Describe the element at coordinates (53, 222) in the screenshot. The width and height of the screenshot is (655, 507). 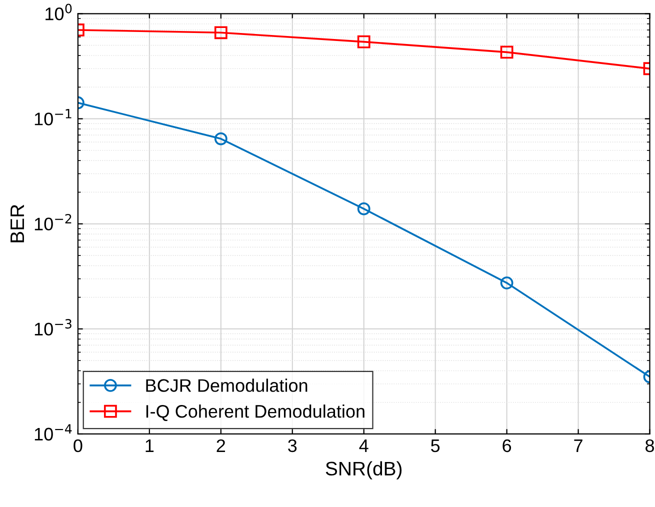
I see `y-tick-label: 10$^{−2}$` at that location.